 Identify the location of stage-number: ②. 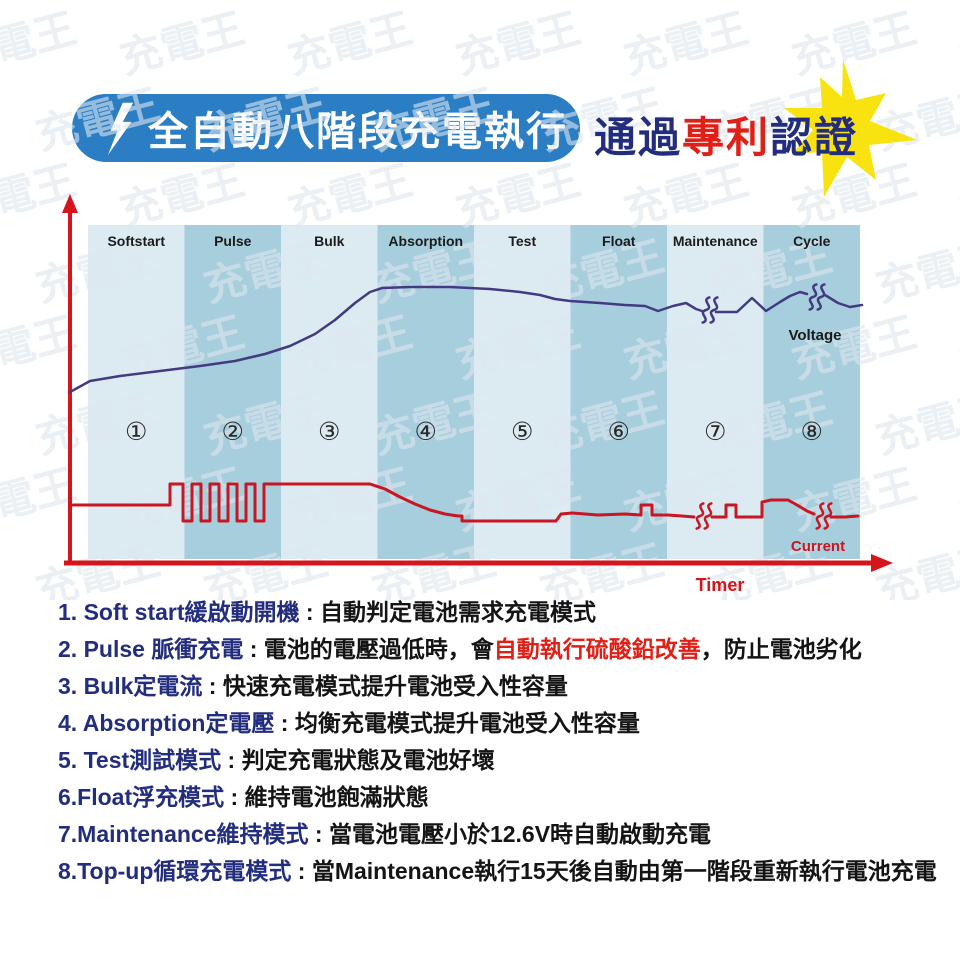
(233, 432).